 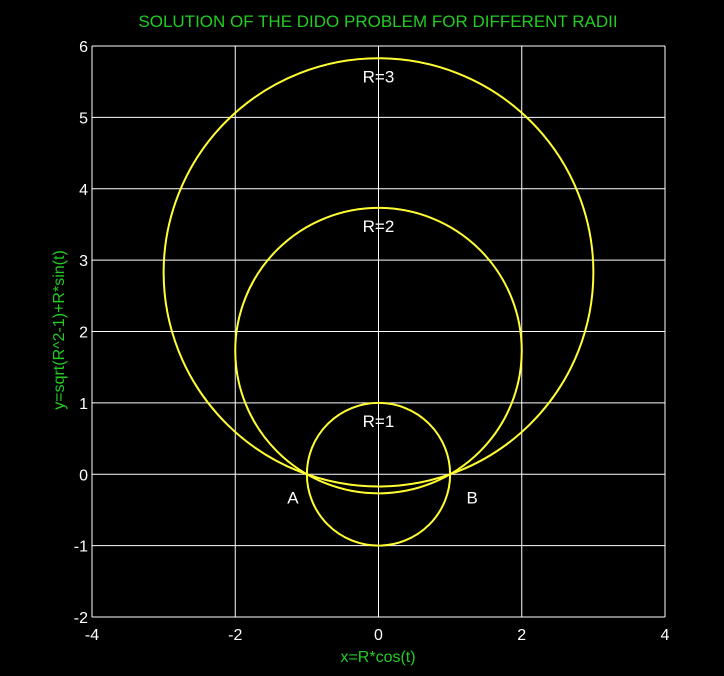 What do you see at coordinates (83, 118) in the screenshot?
I see `y-tick-label: 5` at bounding box center [83, 118].